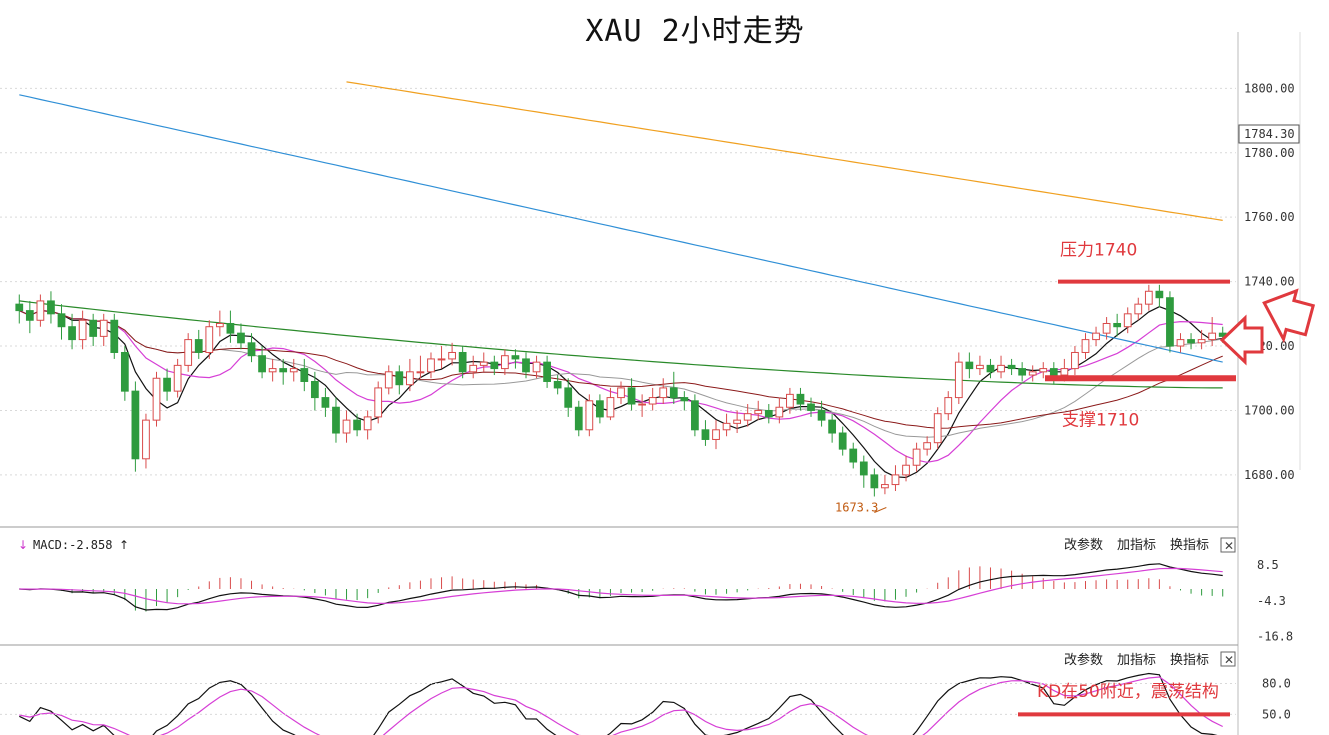 Image resolution: width=1329 pixels, height=735 pixels. What do you see at coordinates (1189, 660) in the screenshot?
I see `kd-switch-indicator-button: 换指标` at bounding box center [1189, 660].